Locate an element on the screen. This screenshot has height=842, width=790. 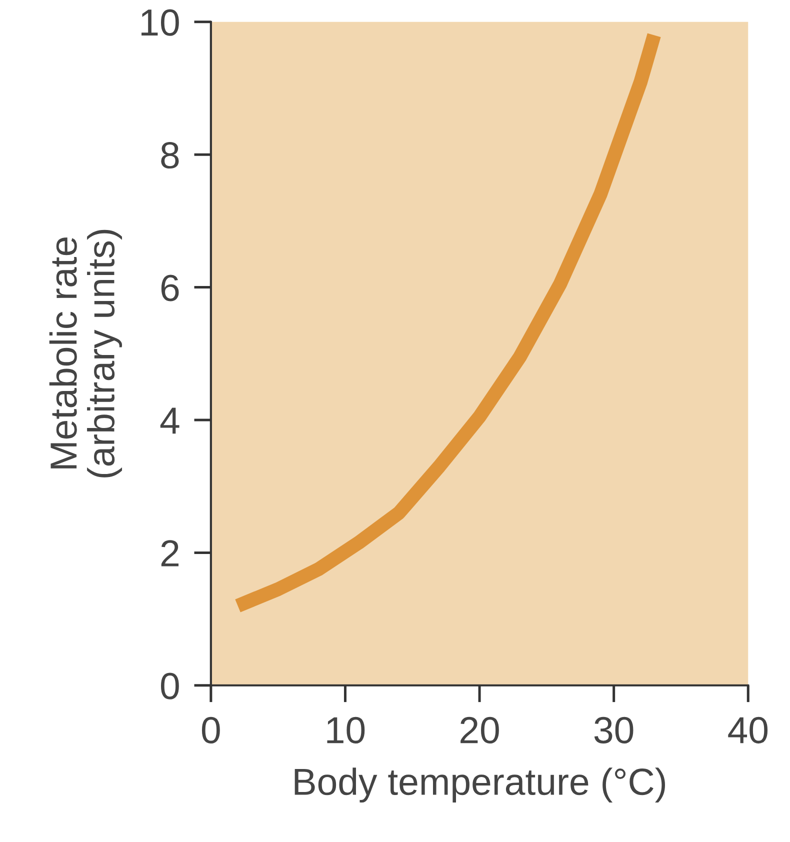
y-tick-label: 8 is located at coordinates (170, 155).